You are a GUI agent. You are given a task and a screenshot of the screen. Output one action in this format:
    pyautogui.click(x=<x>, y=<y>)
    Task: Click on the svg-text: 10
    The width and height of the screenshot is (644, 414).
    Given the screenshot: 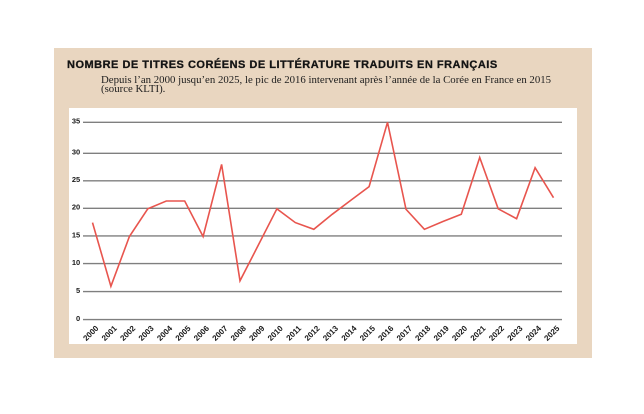 What is the action you would take?
    pyautogui.click(x=76, y=262)
    